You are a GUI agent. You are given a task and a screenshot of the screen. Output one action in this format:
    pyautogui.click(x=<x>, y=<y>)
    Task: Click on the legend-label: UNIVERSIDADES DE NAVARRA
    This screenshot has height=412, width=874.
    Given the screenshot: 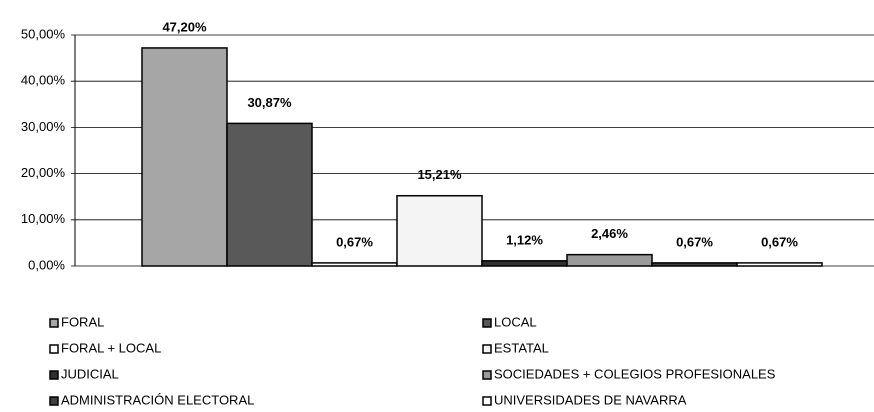 What is the action you would take?
    pyautogui.click(x=590, y=399)
    